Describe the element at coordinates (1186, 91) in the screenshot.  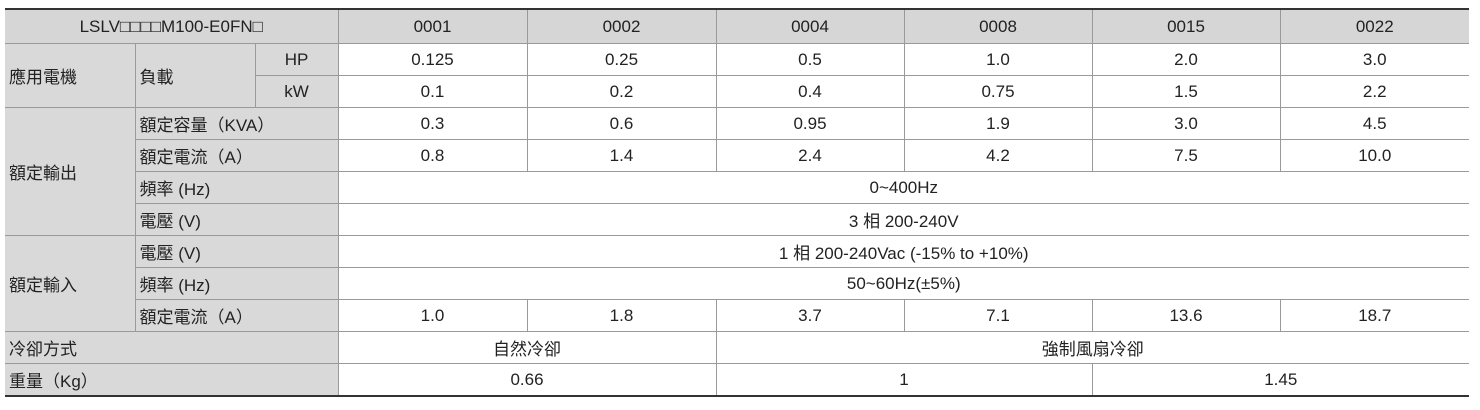
I see `value-cell: 1.5` at that location.